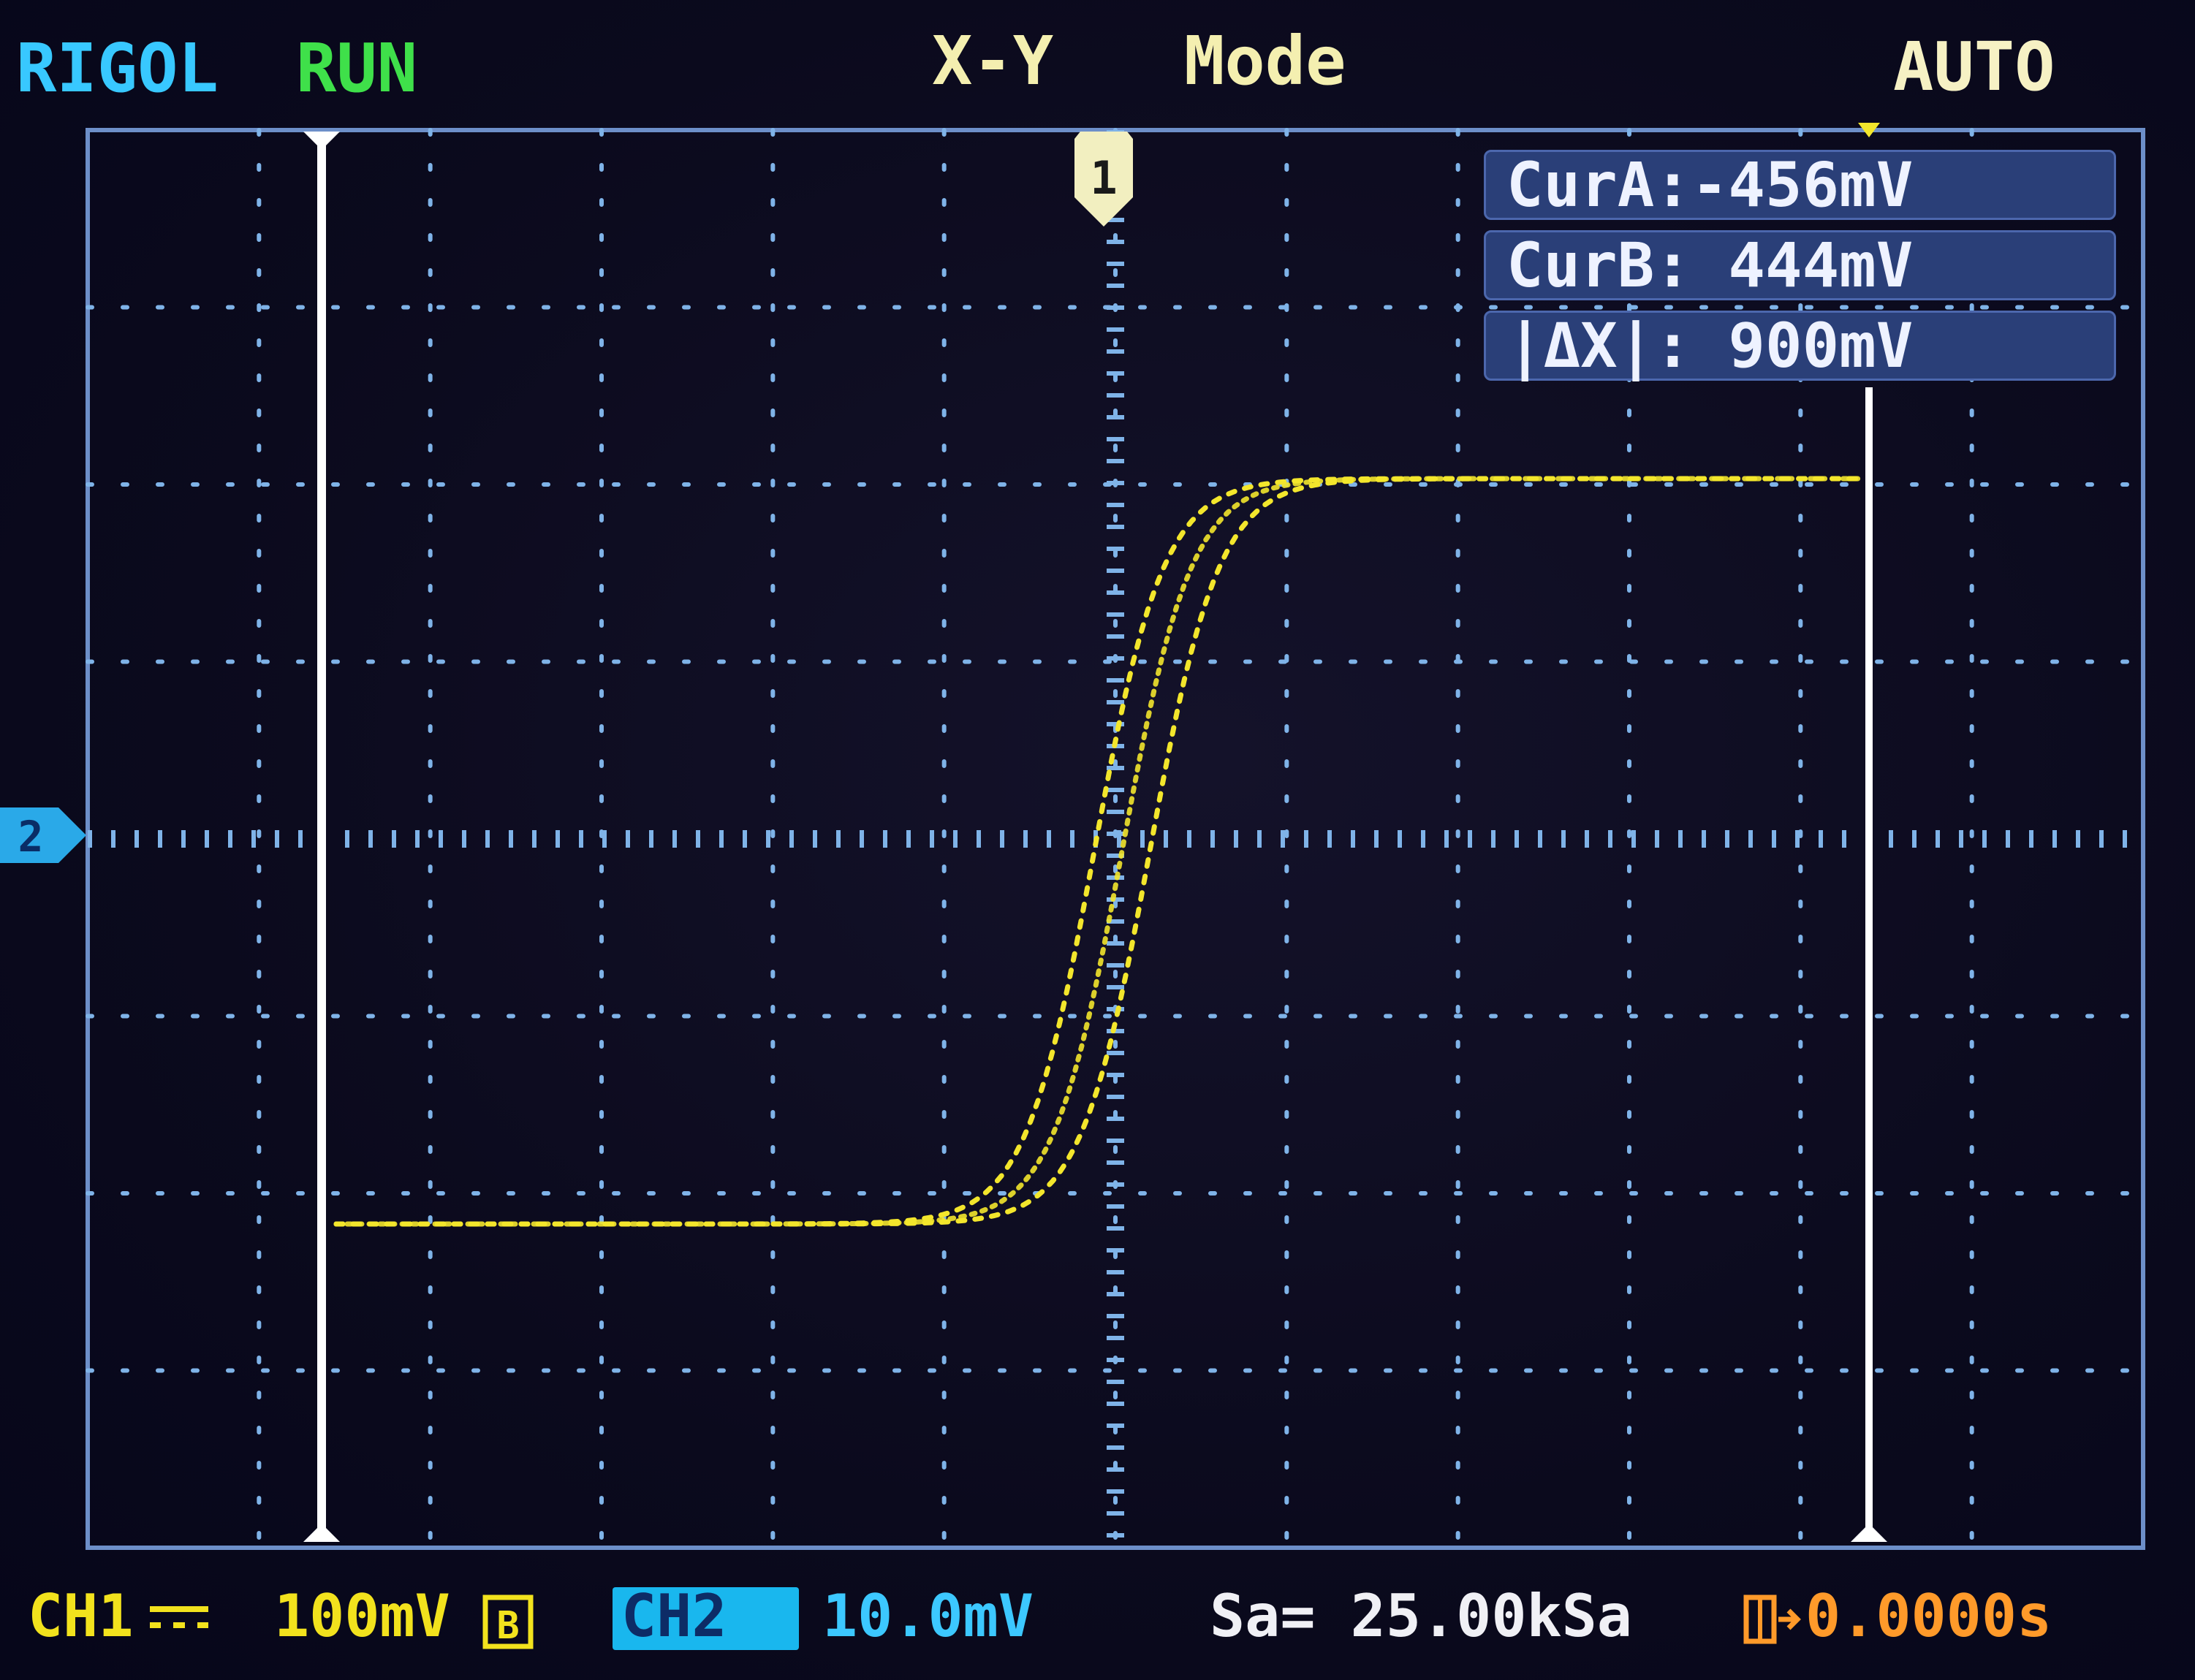 This screenshot has height=1680, width=2195. Describe the element at coordinates (179, 1617) in the screenshot. I see `dc-coupling-icon` at that location.